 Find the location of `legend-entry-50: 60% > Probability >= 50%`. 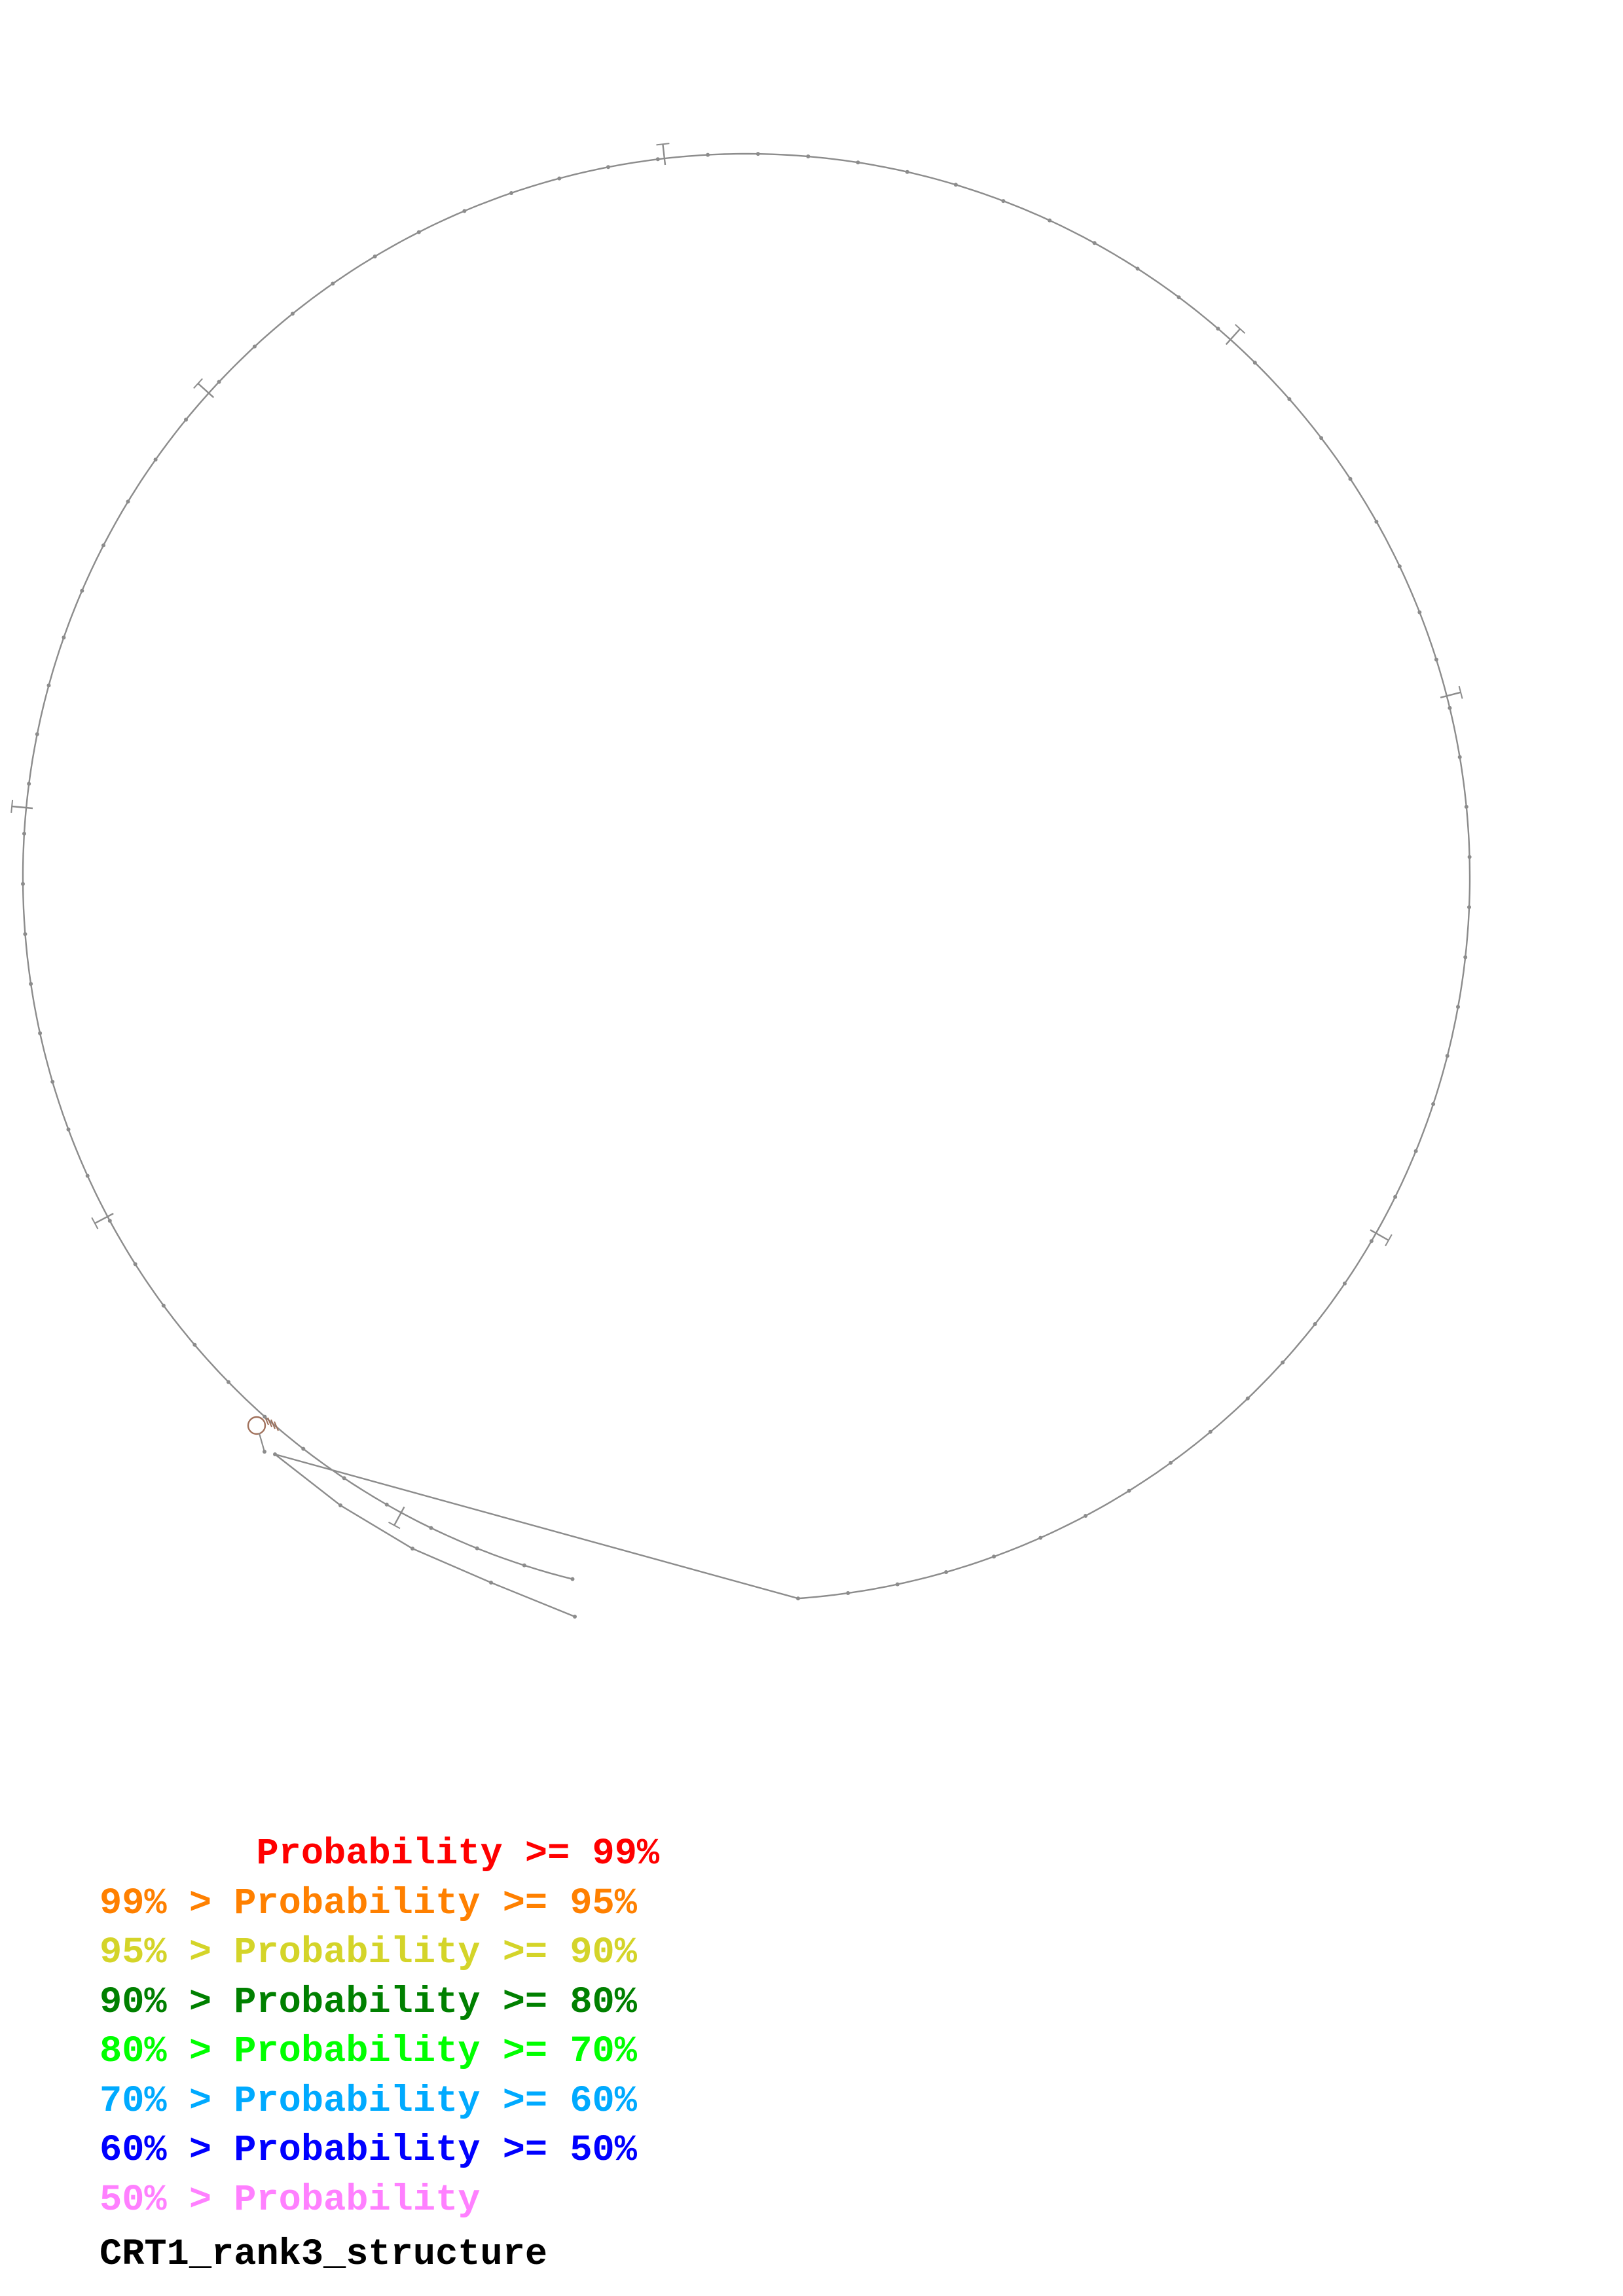

legend-entry-50: 60% > Probability >= 50% is located at coordinates (368, 2151).